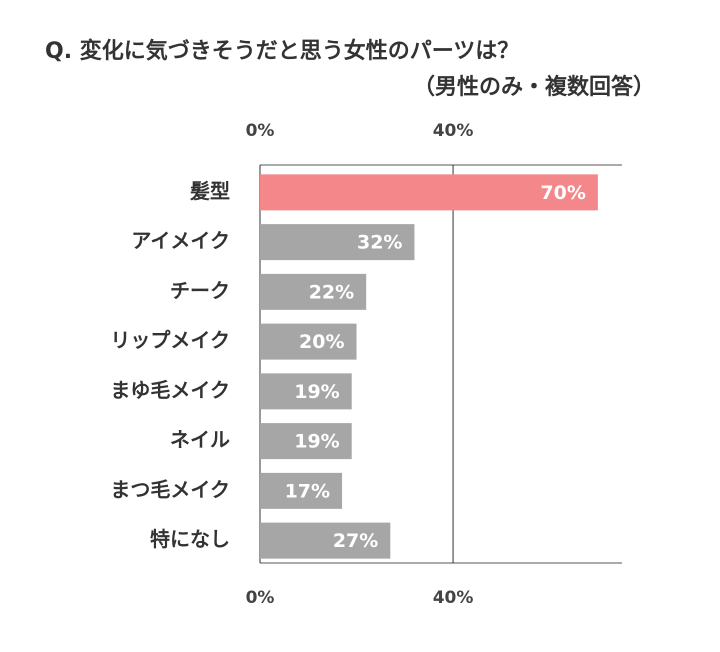  Describe the element at coordinates (534, 87) in the screenshot. I see `chart-subtitle: （男性のみ・複数回答）` at that location.